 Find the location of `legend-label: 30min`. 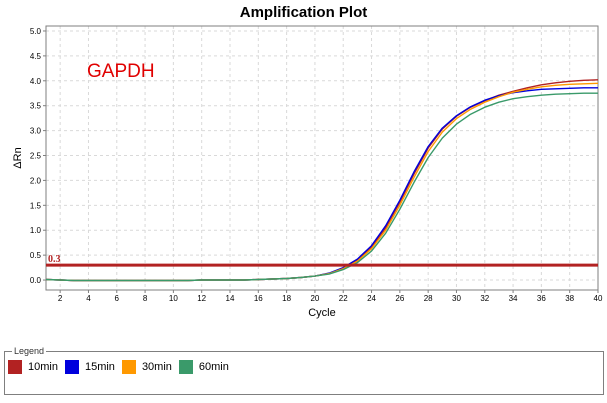

legend-label: 30min is located at coordinates (156, 367).